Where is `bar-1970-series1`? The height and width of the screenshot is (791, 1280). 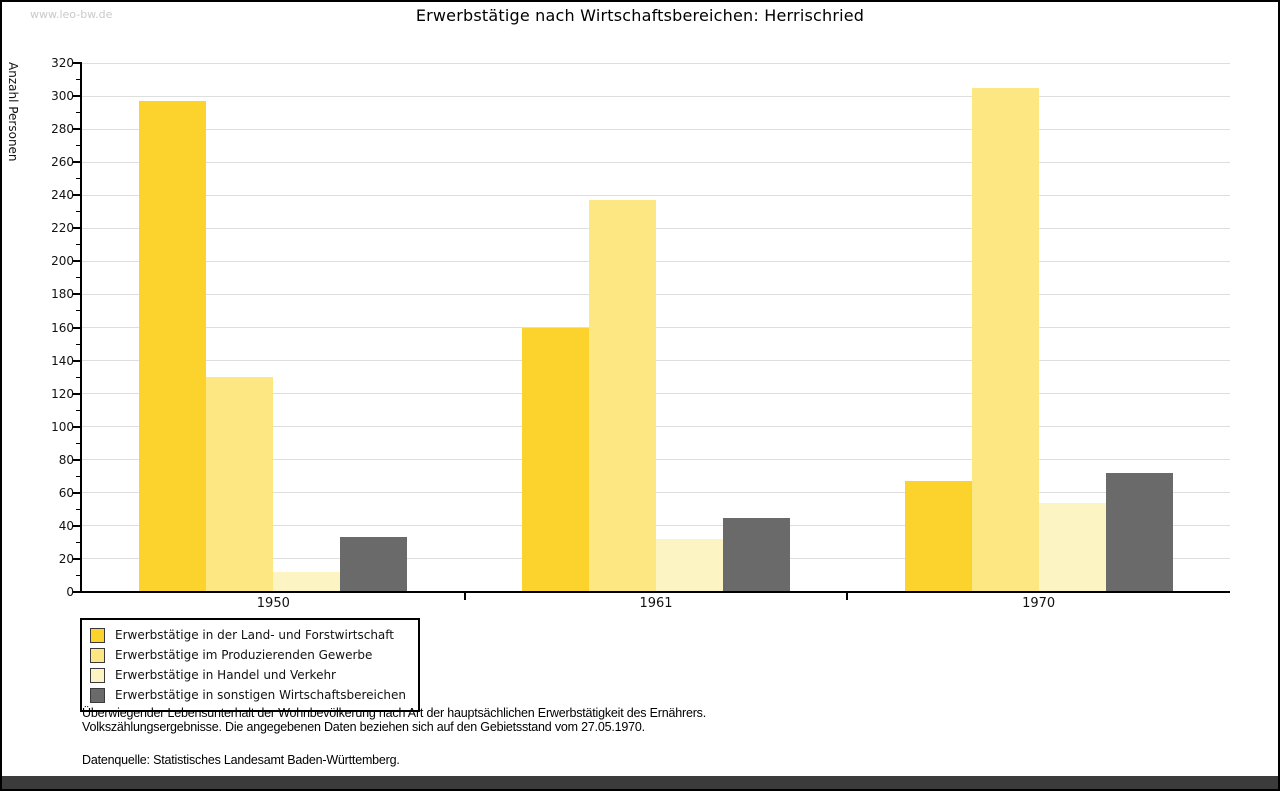
bar-1970-series1 is located at coordinates (938, 536).